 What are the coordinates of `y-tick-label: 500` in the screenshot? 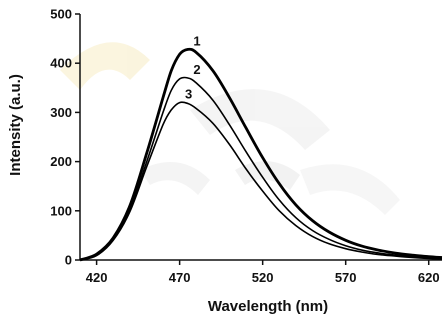 It's located at (61, 14).